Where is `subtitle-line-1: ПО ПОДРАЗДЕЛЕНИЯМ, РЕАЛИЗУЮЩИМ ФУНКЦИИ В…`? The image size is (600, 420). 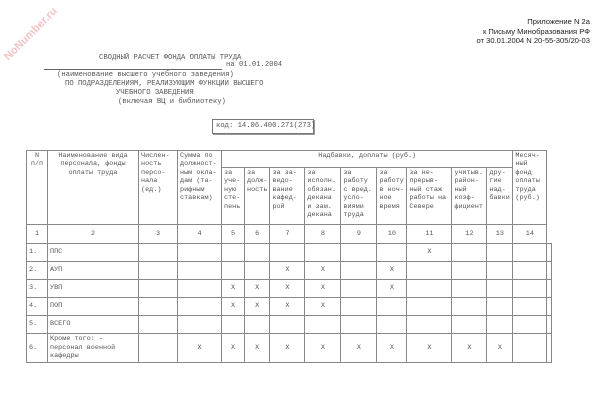
subtitle-line-1: ПО ПОДРАЗДЕЛЕНИЯМ, РЕАЛИЗУЮЩИМ ФУНКЦИИ В… is located at coordinates (164, 84).